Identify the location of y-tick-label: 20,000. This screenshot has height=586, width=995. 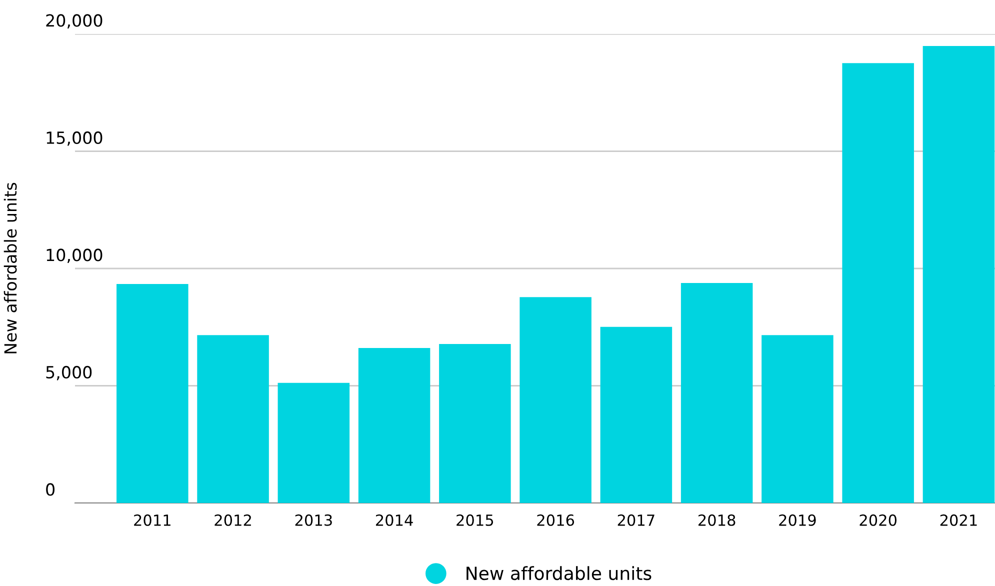
(74, 21).